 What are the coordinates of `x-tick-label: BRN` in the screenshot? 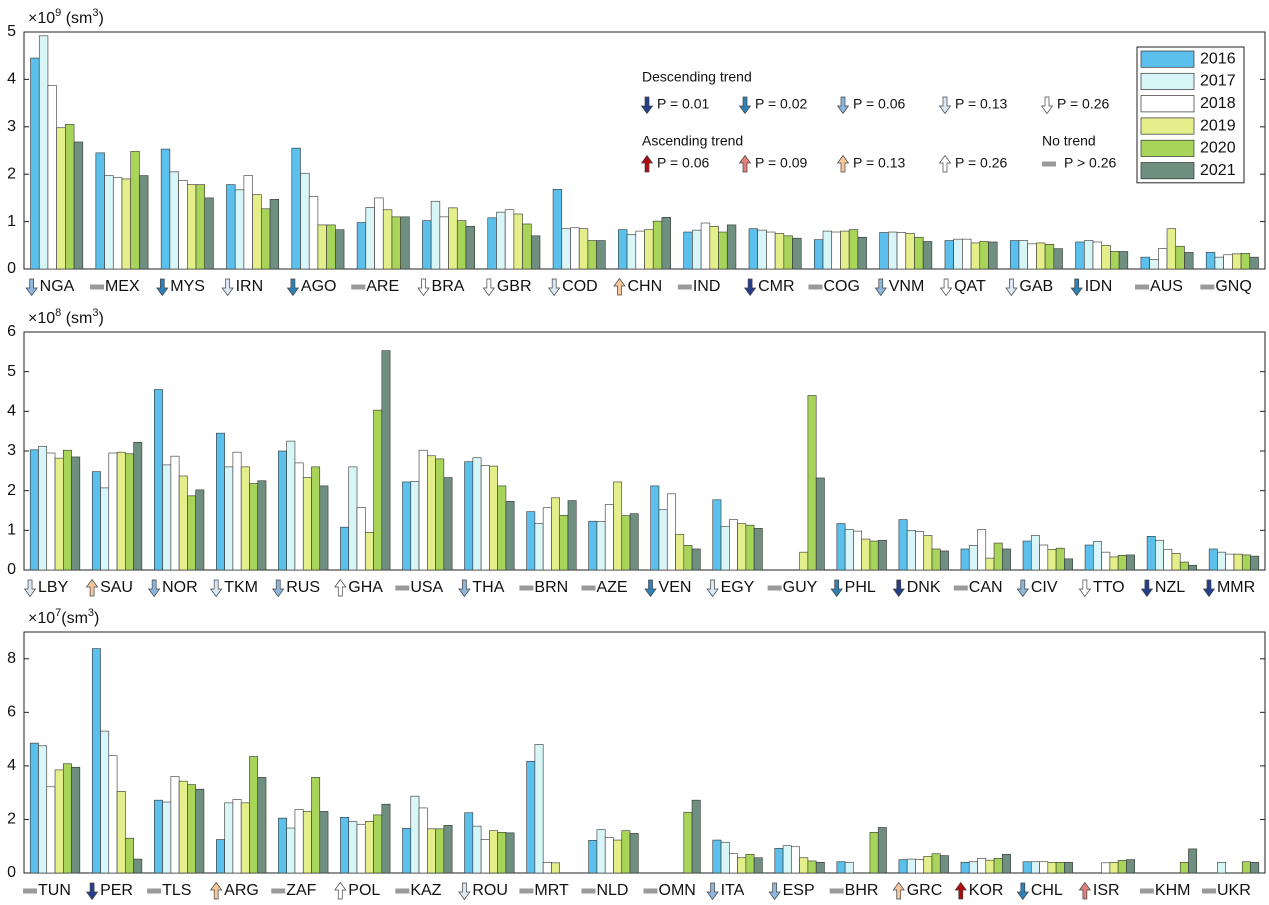 It's located at (551, 587).